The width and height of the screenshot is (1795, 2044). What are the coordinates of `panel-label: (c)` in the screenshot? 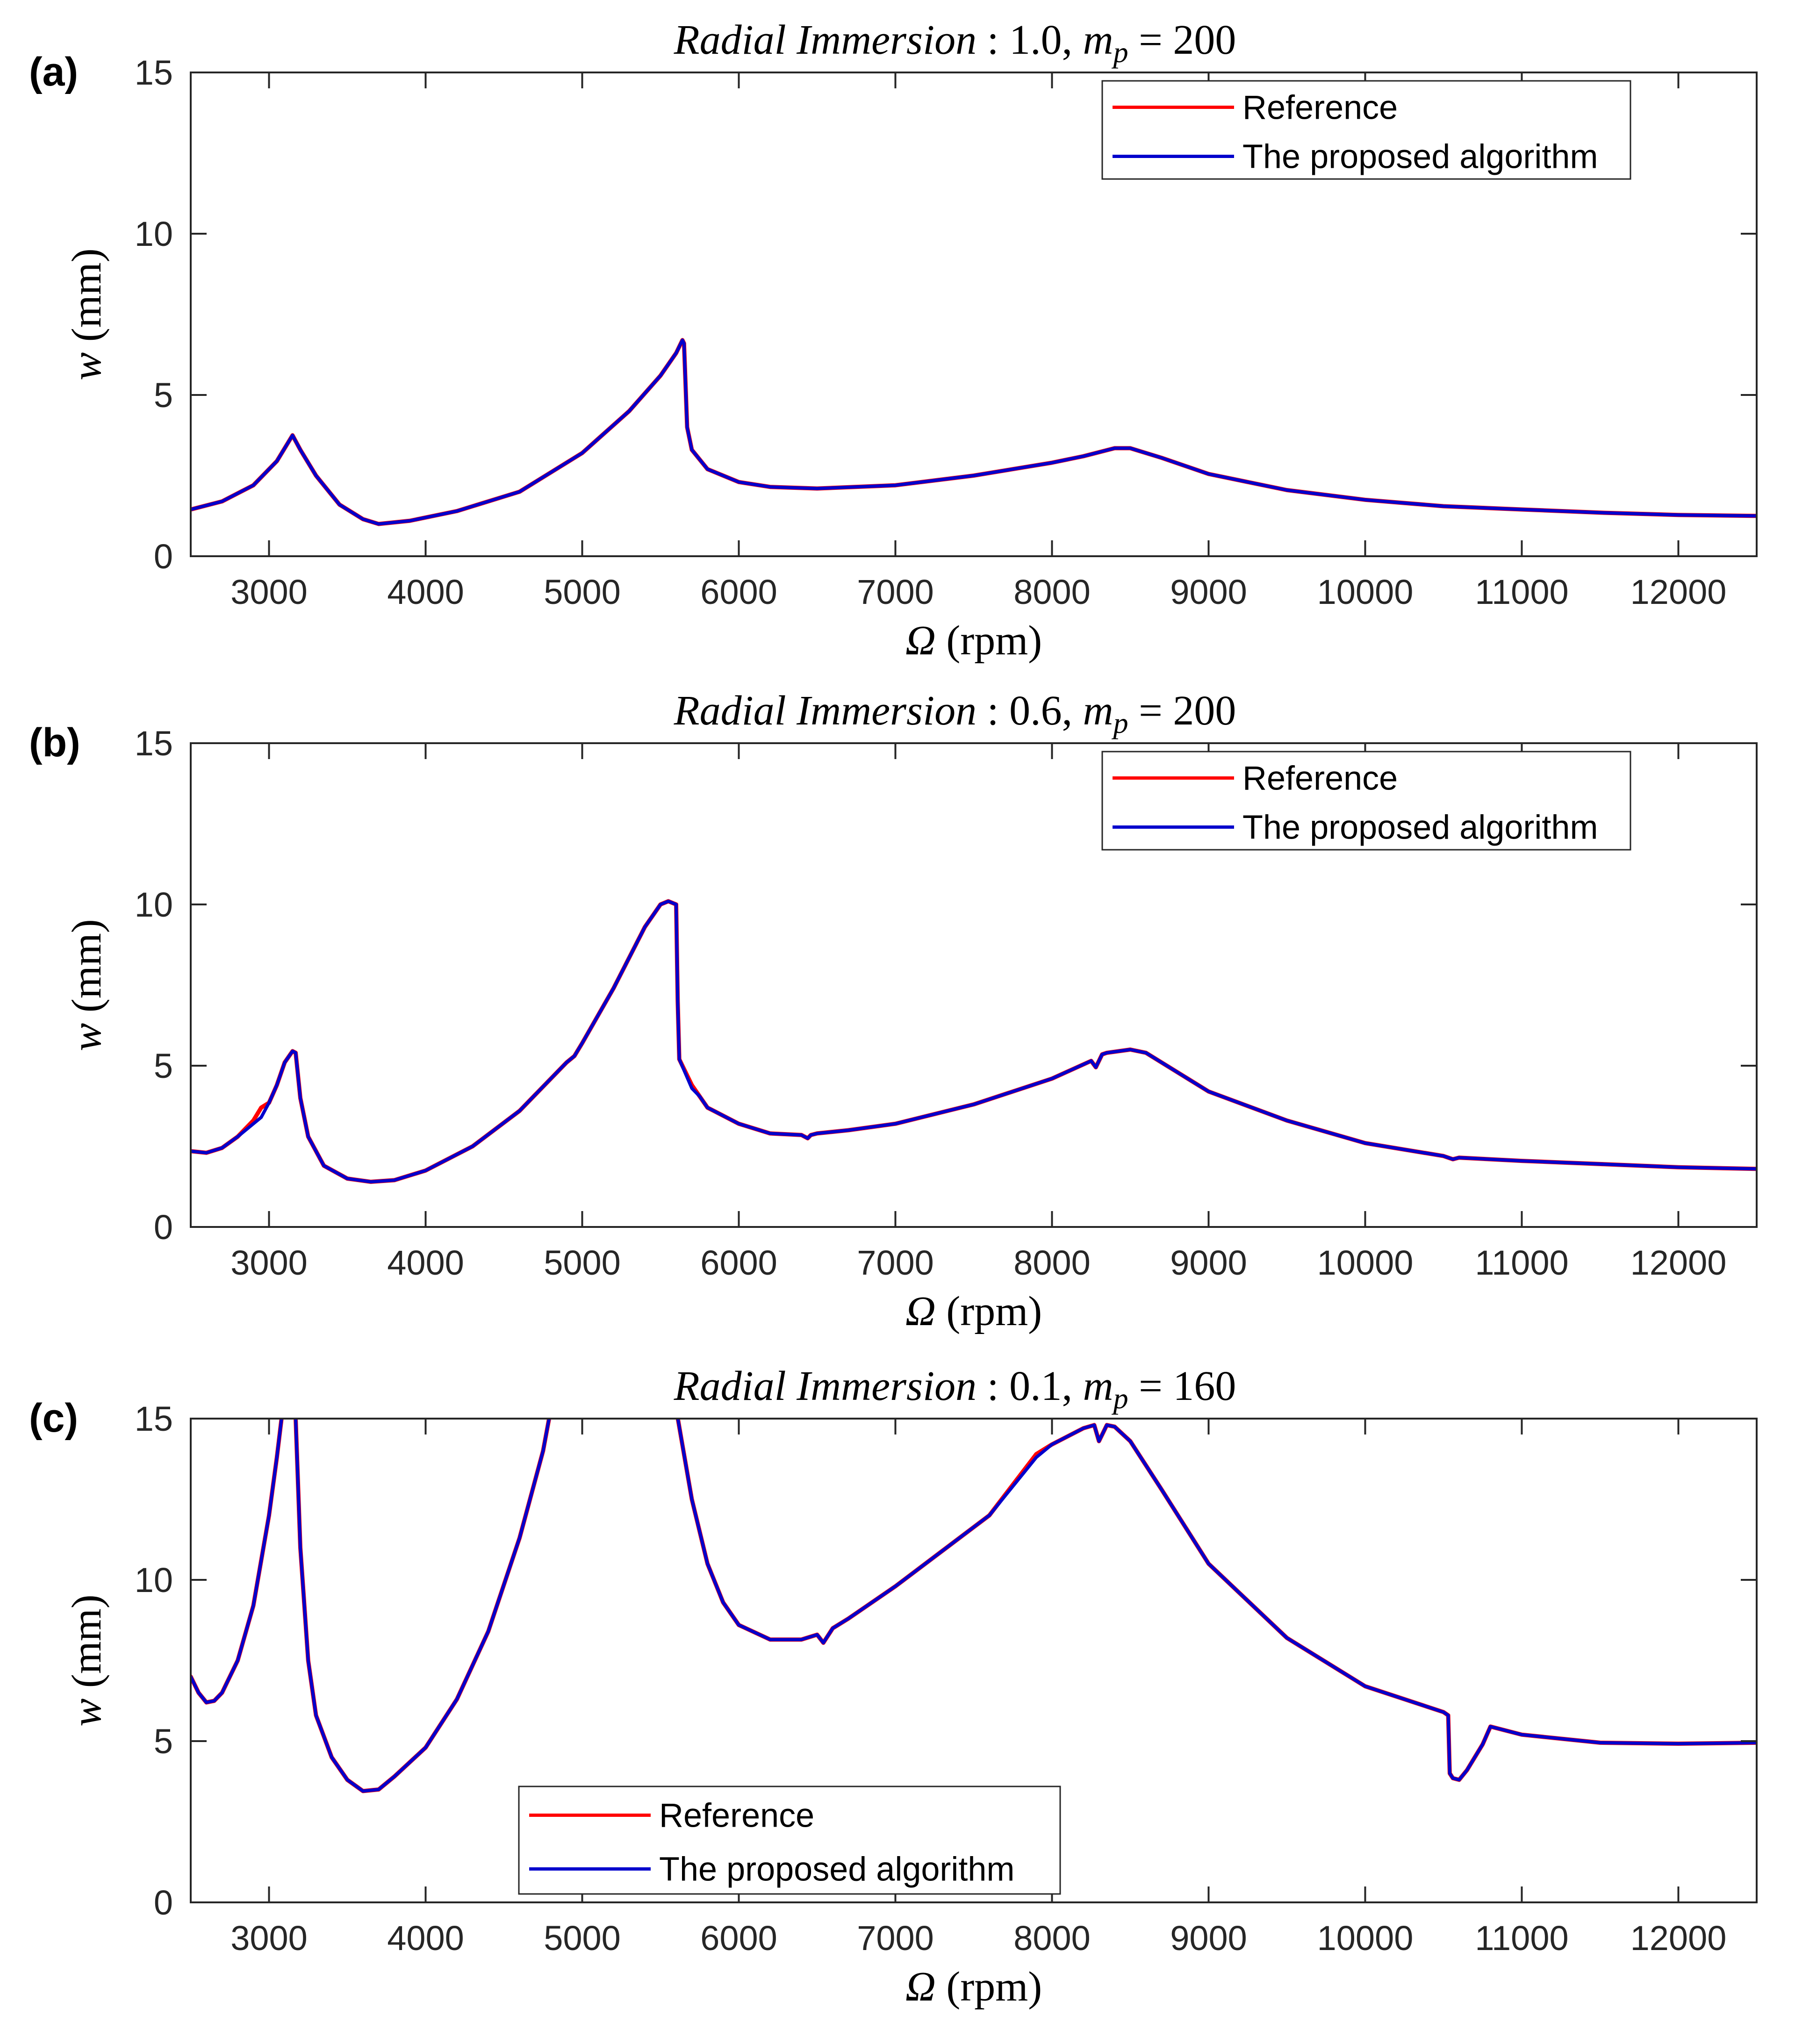 It's located at (54, 1418).